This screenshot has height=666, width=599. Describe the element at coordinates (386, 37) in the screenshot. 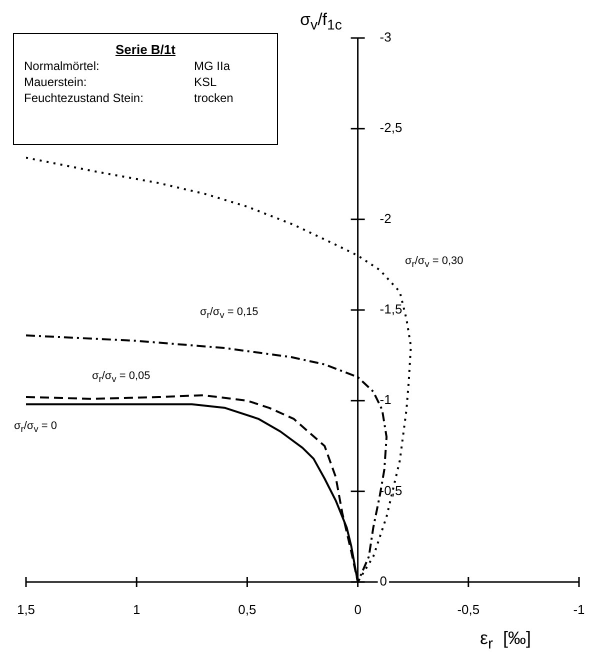

I see `y-tick-label: -3` at that location.